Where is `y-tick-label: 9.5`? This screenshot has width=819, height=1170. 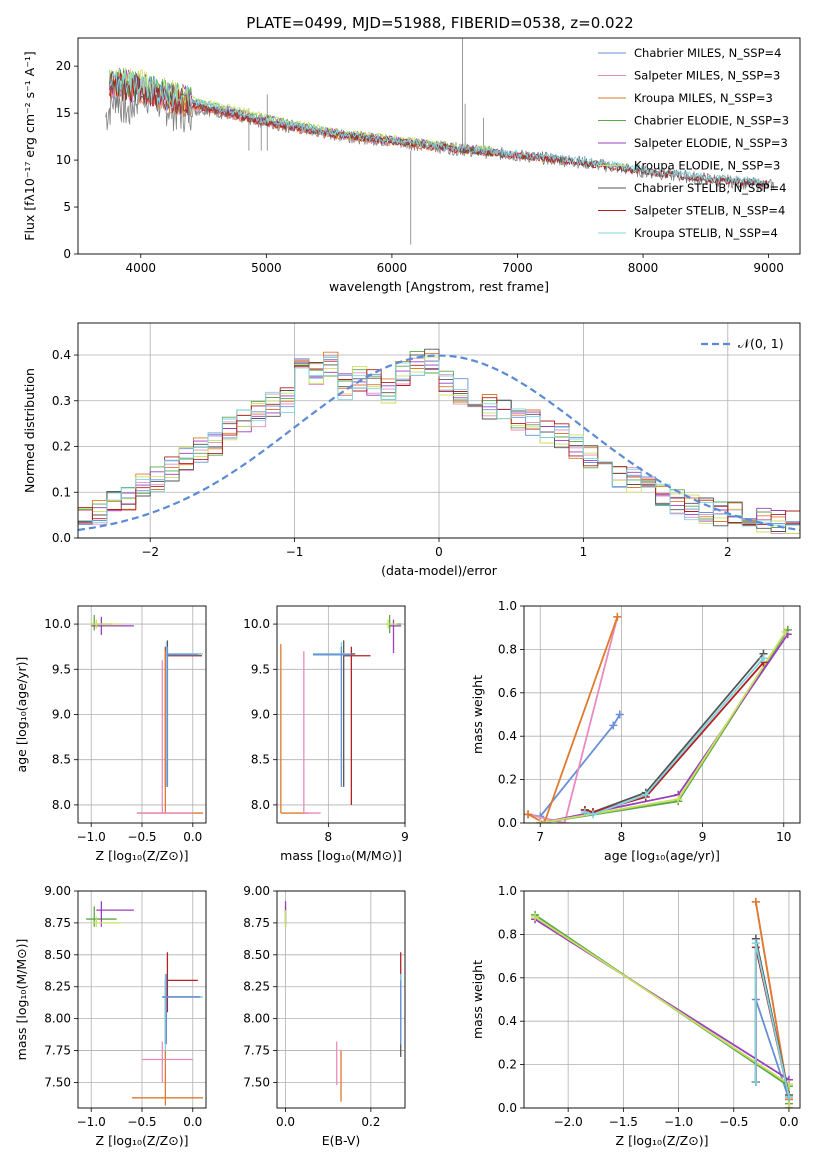
y-tick-label: 9.5 is located at coordinates (61, 669).